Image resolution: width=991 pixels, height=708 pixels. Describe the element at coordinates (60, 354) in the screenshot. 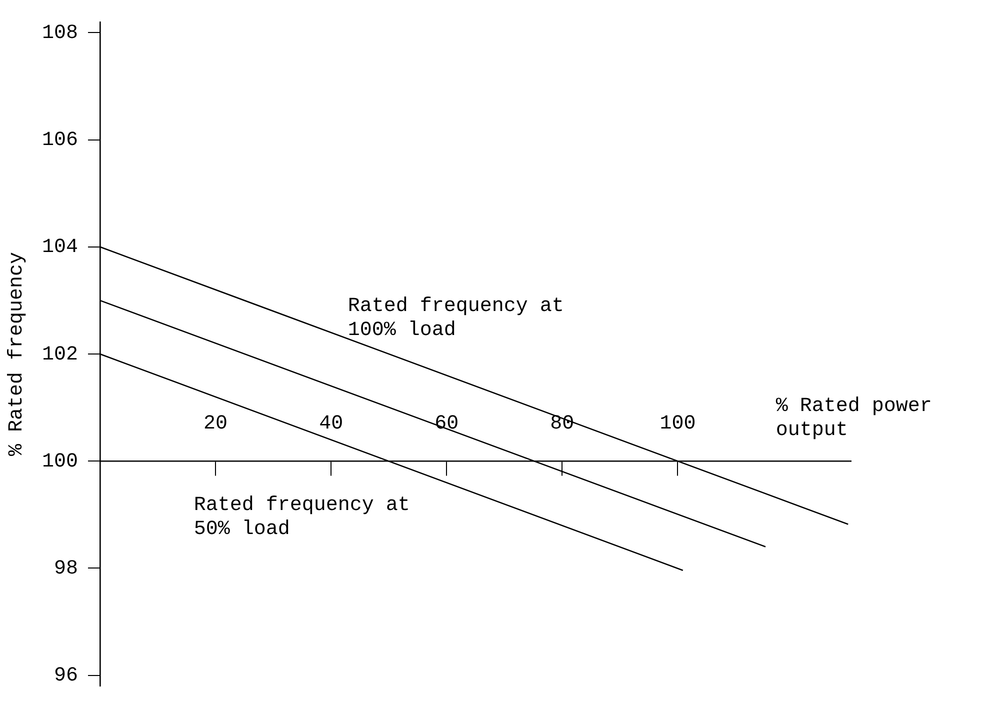

I see `y-tick-label: 102` at that location.